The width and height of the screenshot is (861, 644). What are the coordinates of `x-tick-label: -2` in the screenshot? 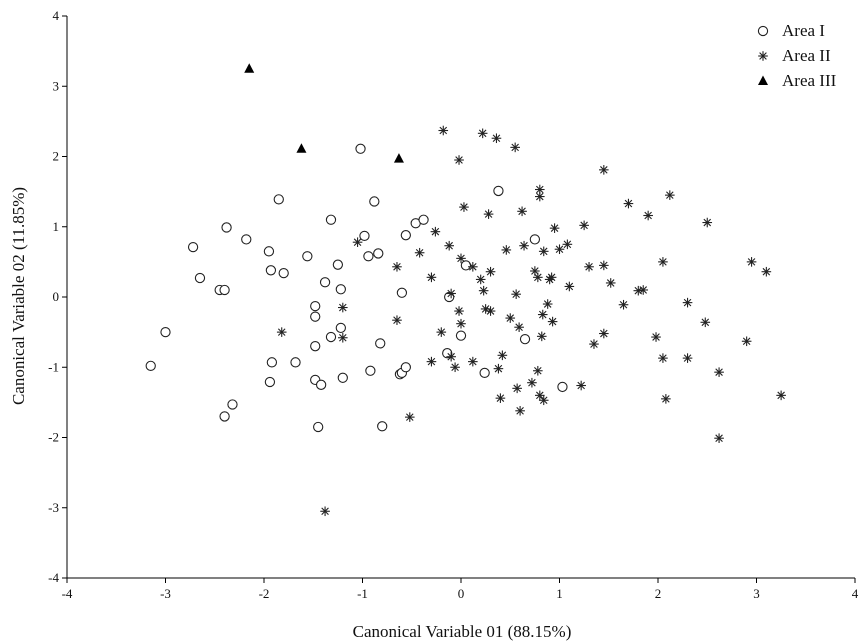 It's located at (264, 593).